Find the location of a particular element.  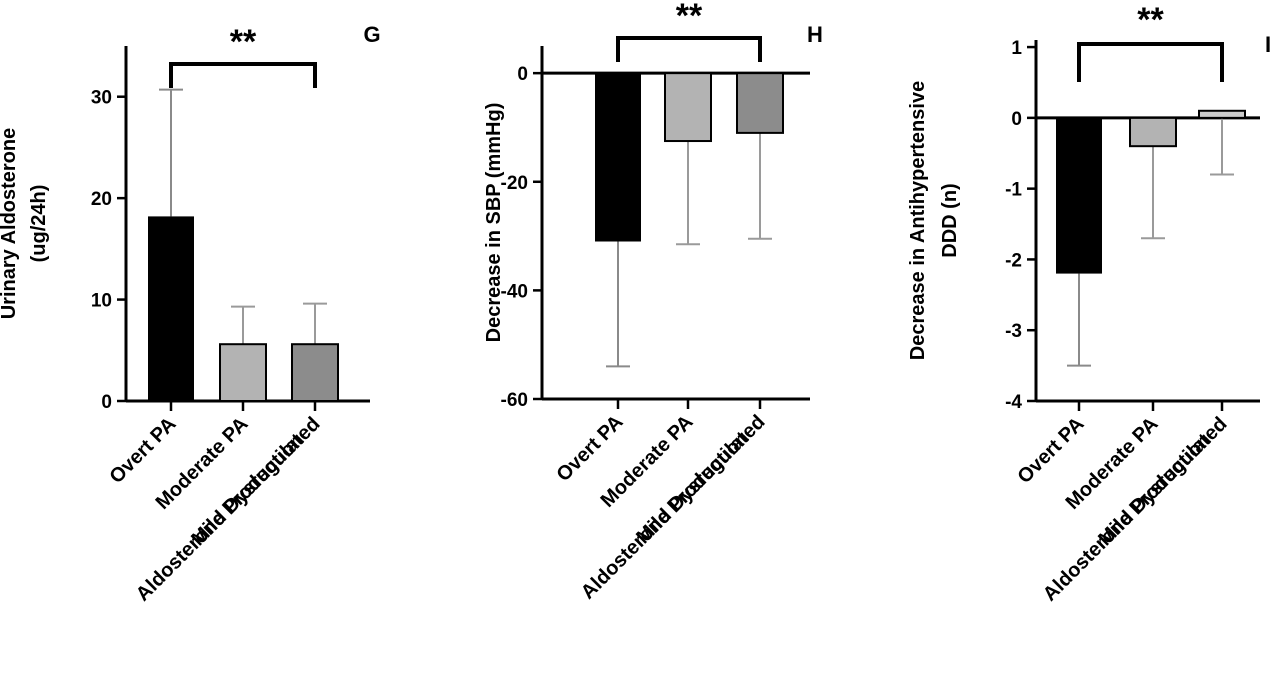

y-tick-label: -20 is located at coordinates (514, 183).